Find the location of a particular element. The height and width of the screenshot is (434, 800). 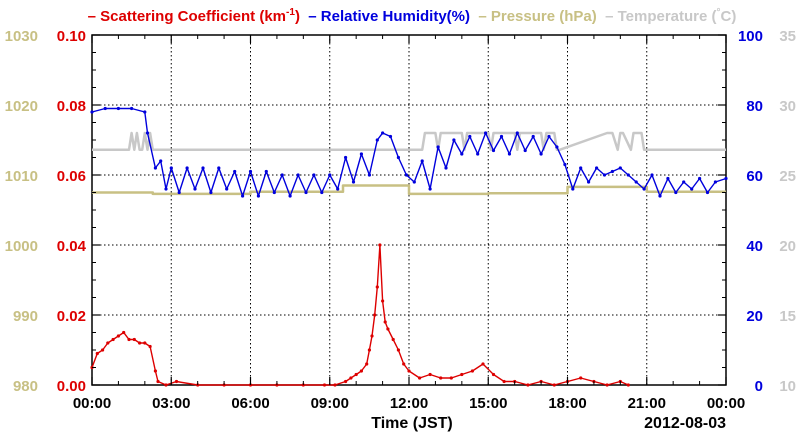

x-tick-label: 00:00 is located at coordinates (92, 403).